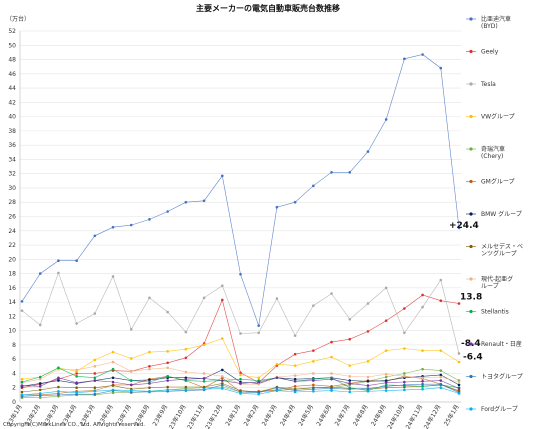 This screenshot has width=536, height=429. What do you see at coordinates (12, 217) in the screenshot?
I see `y-tick-label: 26` at bounding box center [12, 217].